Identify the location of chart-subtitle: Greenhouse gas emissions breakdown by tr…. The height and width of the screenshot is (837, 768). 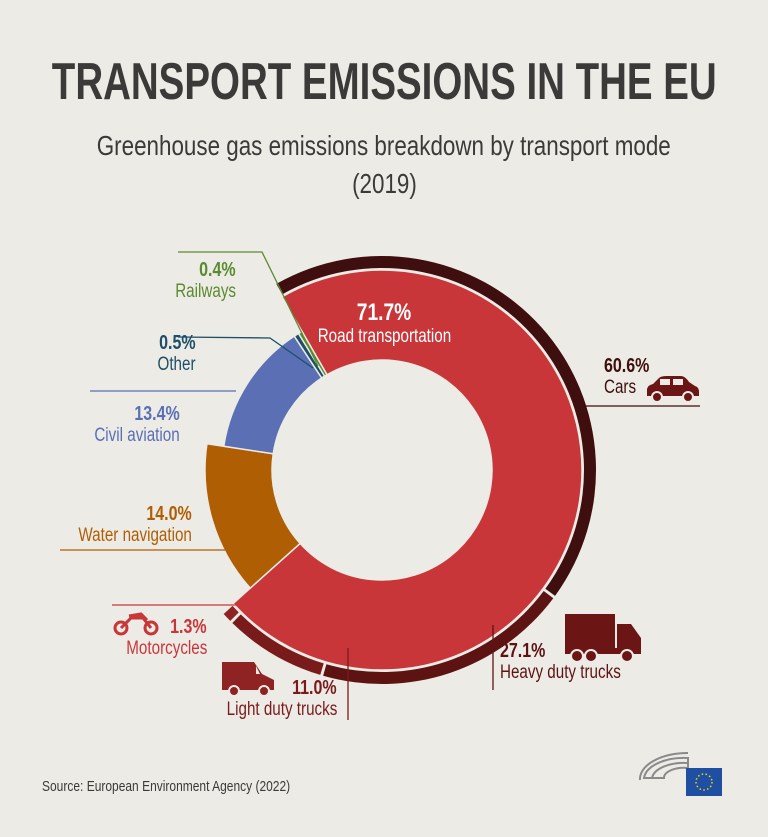
(384, 145).